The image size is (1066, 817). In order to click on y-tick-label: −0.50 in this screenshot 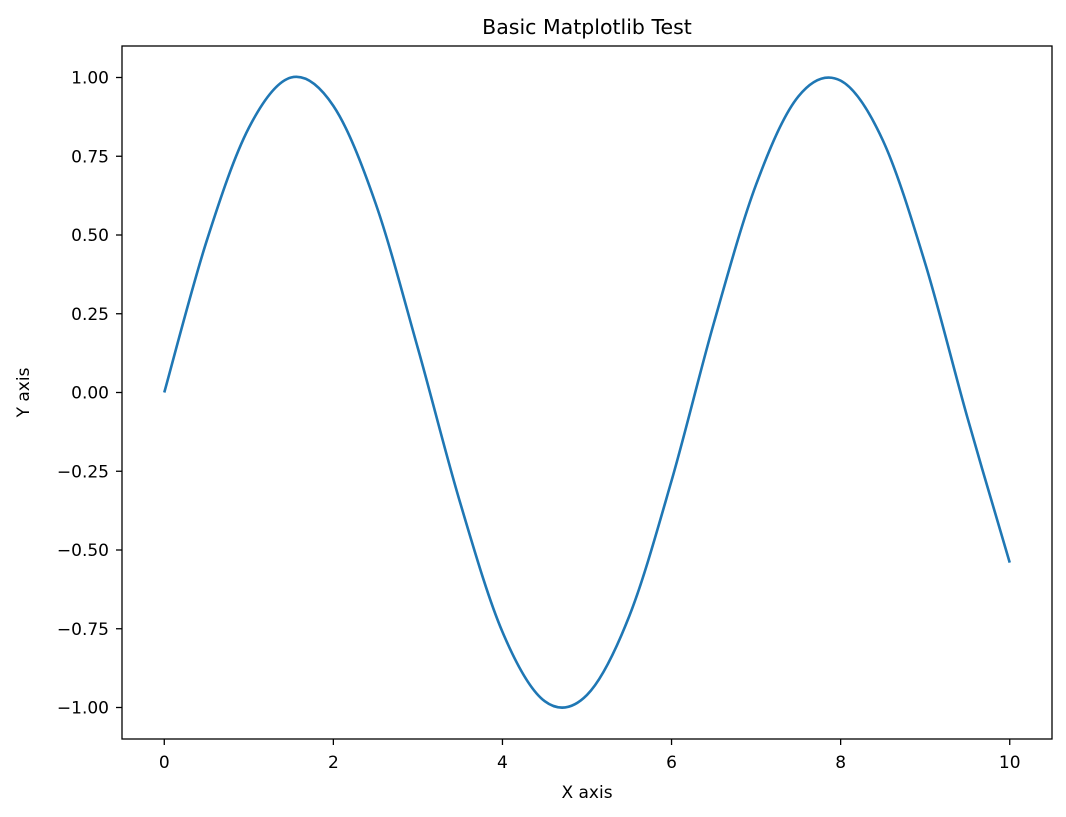, I will do `click(83, 551)`.